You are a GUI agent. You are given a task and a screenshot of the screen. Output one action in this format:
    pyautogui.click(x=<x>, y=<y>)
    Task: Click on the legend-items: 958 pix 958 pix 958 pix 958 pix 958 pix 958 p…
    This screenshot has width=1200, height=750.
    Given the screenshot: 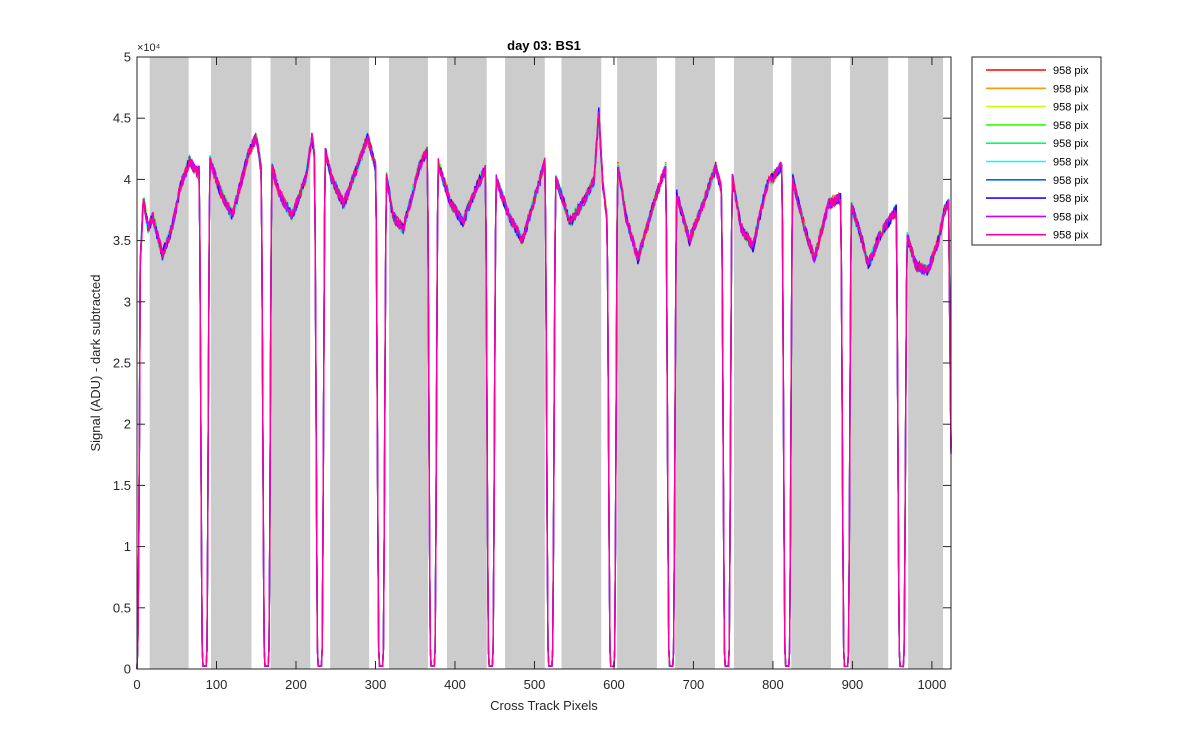 What is the action you would take?
    pyautogui.click(x=1037, y=153)
    